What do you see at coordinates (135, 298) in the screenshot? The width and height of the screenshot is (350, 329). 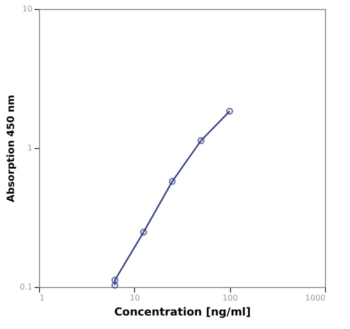 I see `x-tick-label: 10` at bounding box center [135, 298].